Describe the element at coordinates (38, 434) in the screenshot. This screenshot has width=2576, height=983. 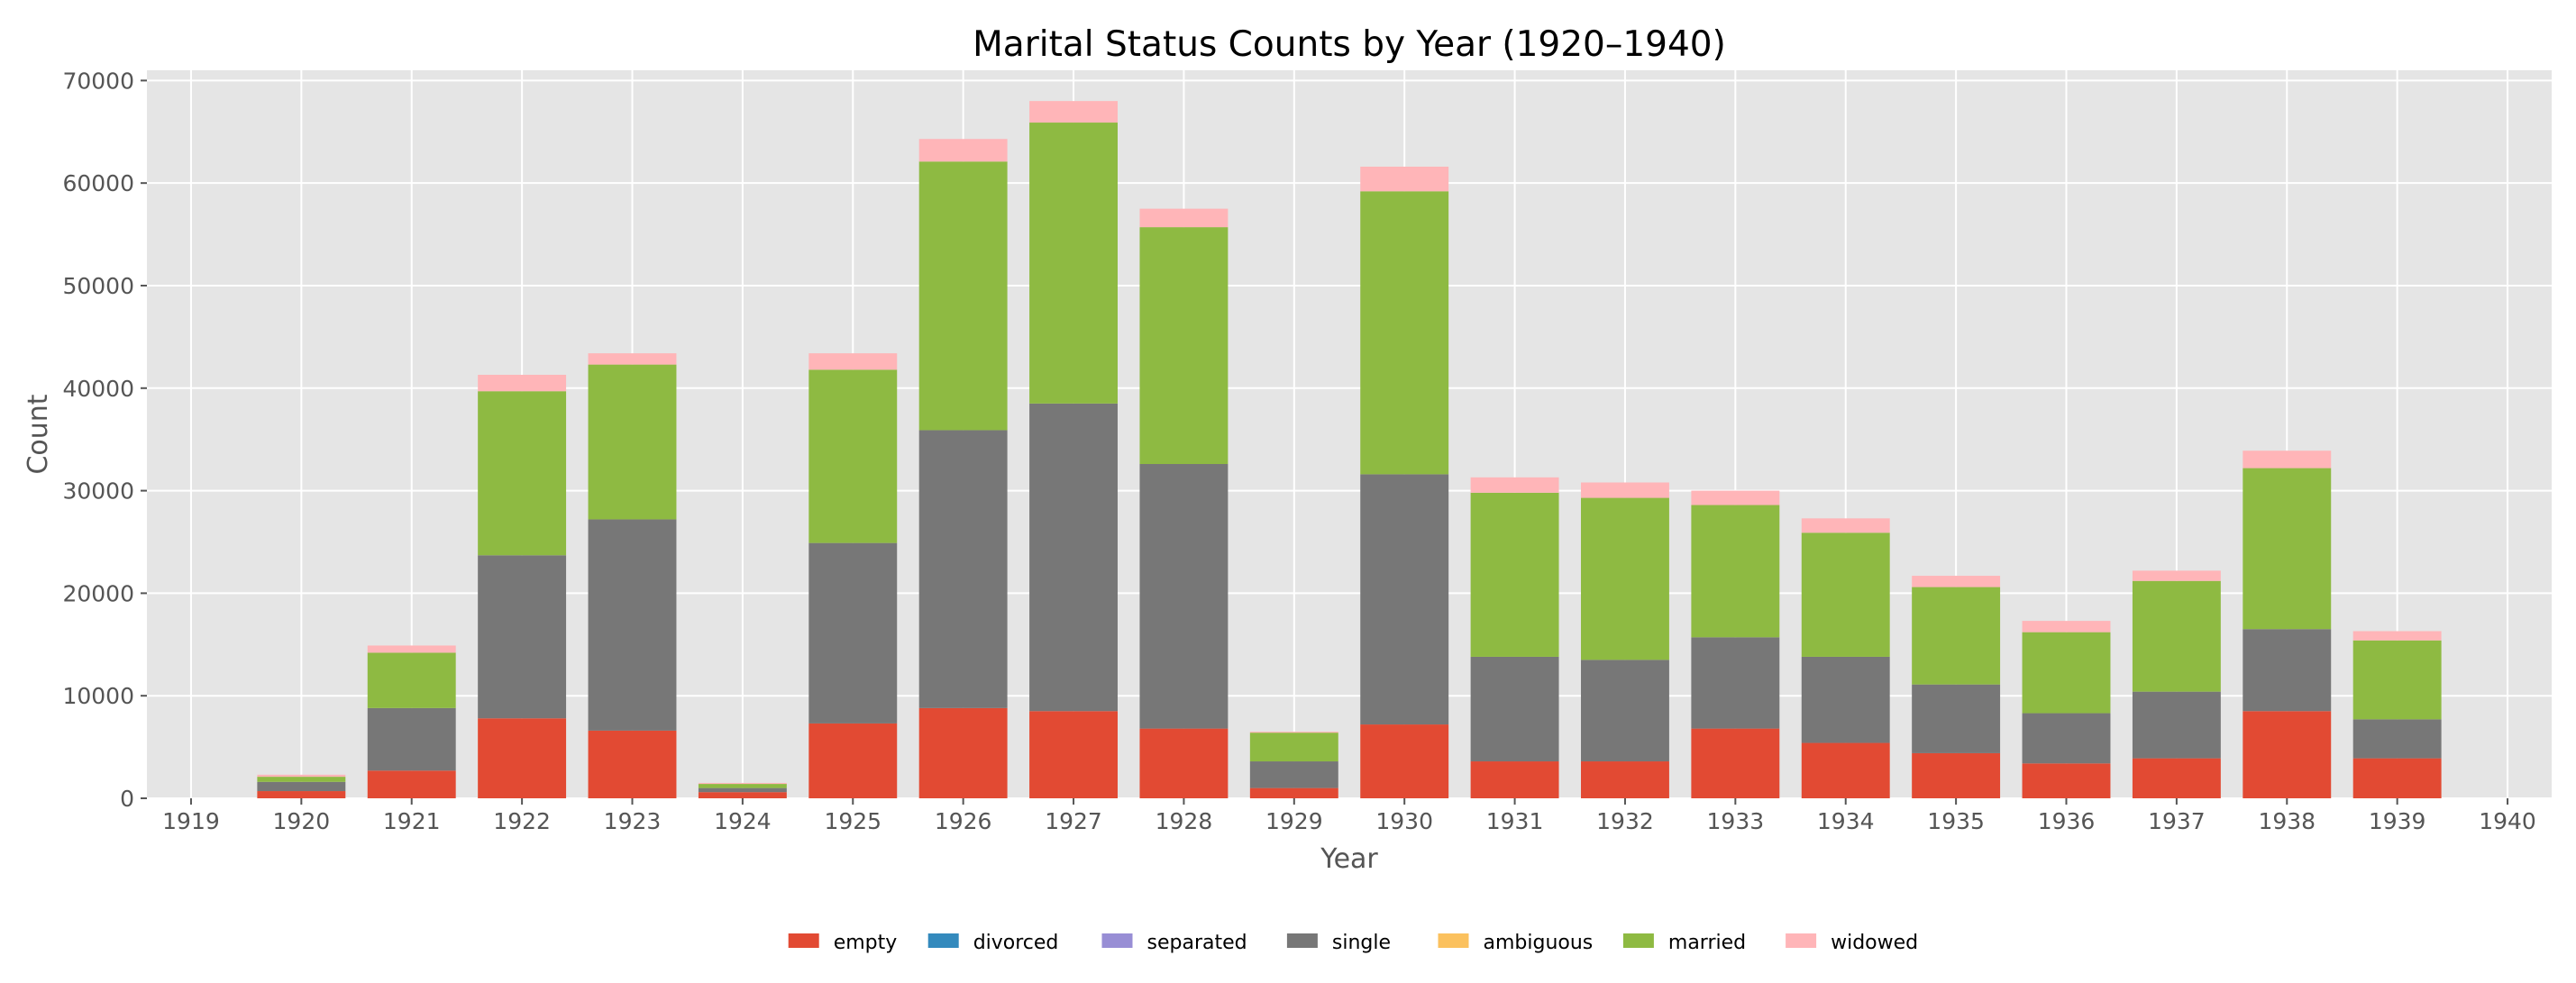
I see `y-axis-title: Count` at that location.